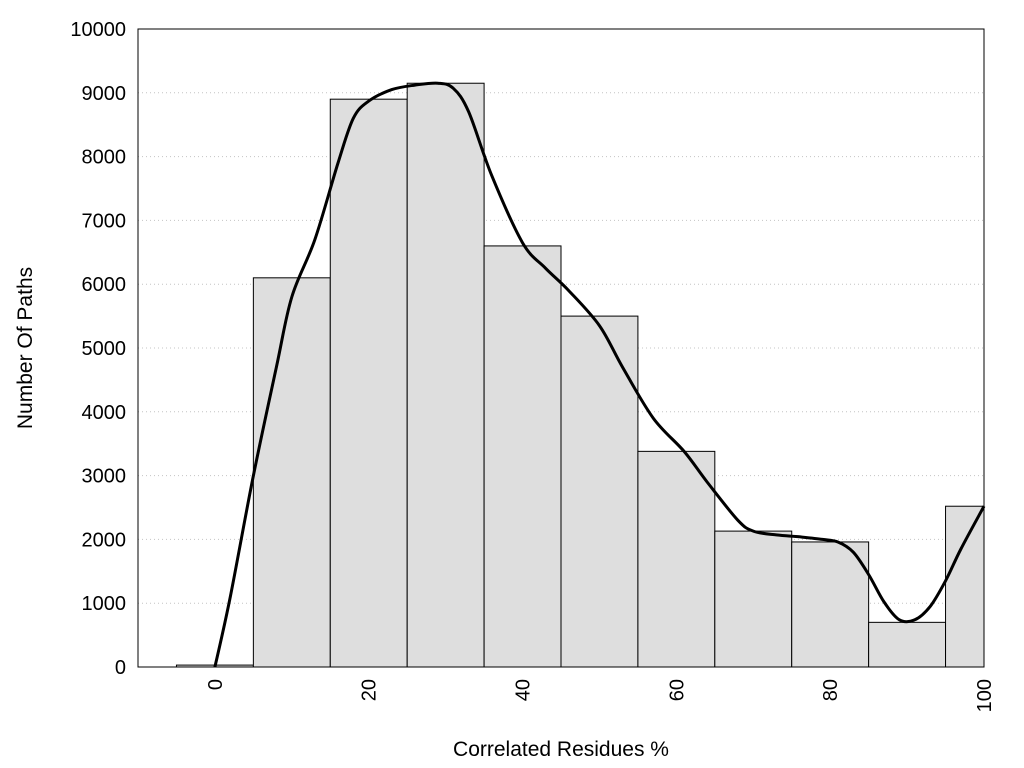  What do you see at coordinates (677, 690) in the screenshot?
I see `x-tick-label-60: 60` at bounding box center [677, 690].